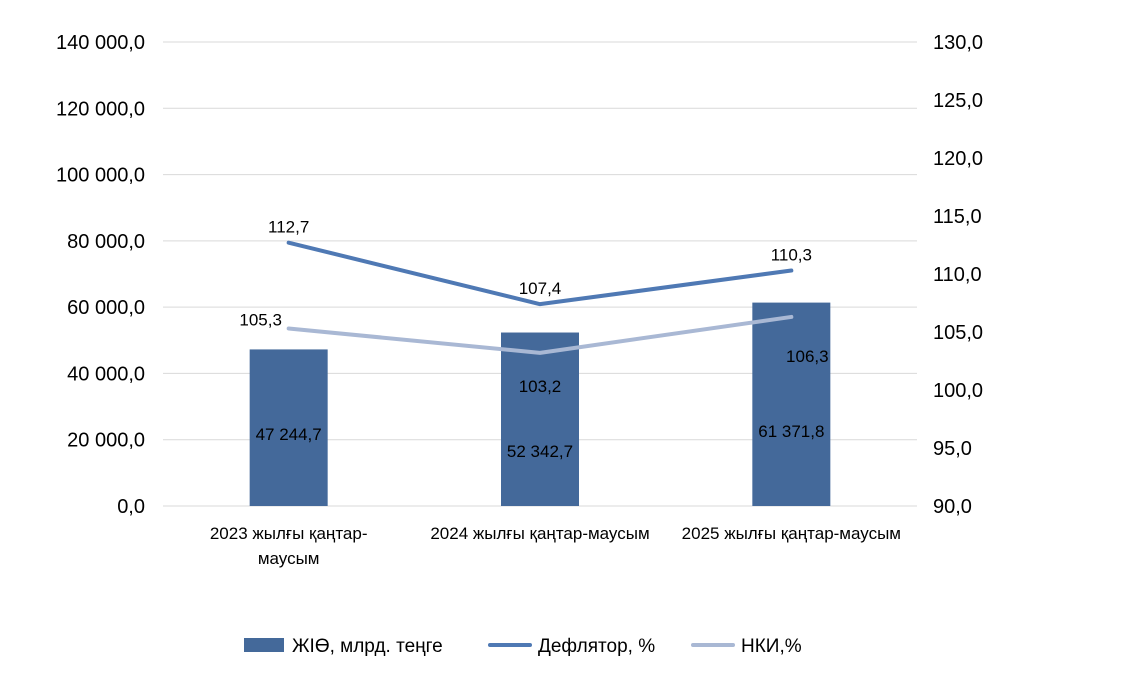 The height and width of the screenshot is (676, 1123). I want to click on category-label: 2023 жылғы қаңтар-, so click(289, 533).